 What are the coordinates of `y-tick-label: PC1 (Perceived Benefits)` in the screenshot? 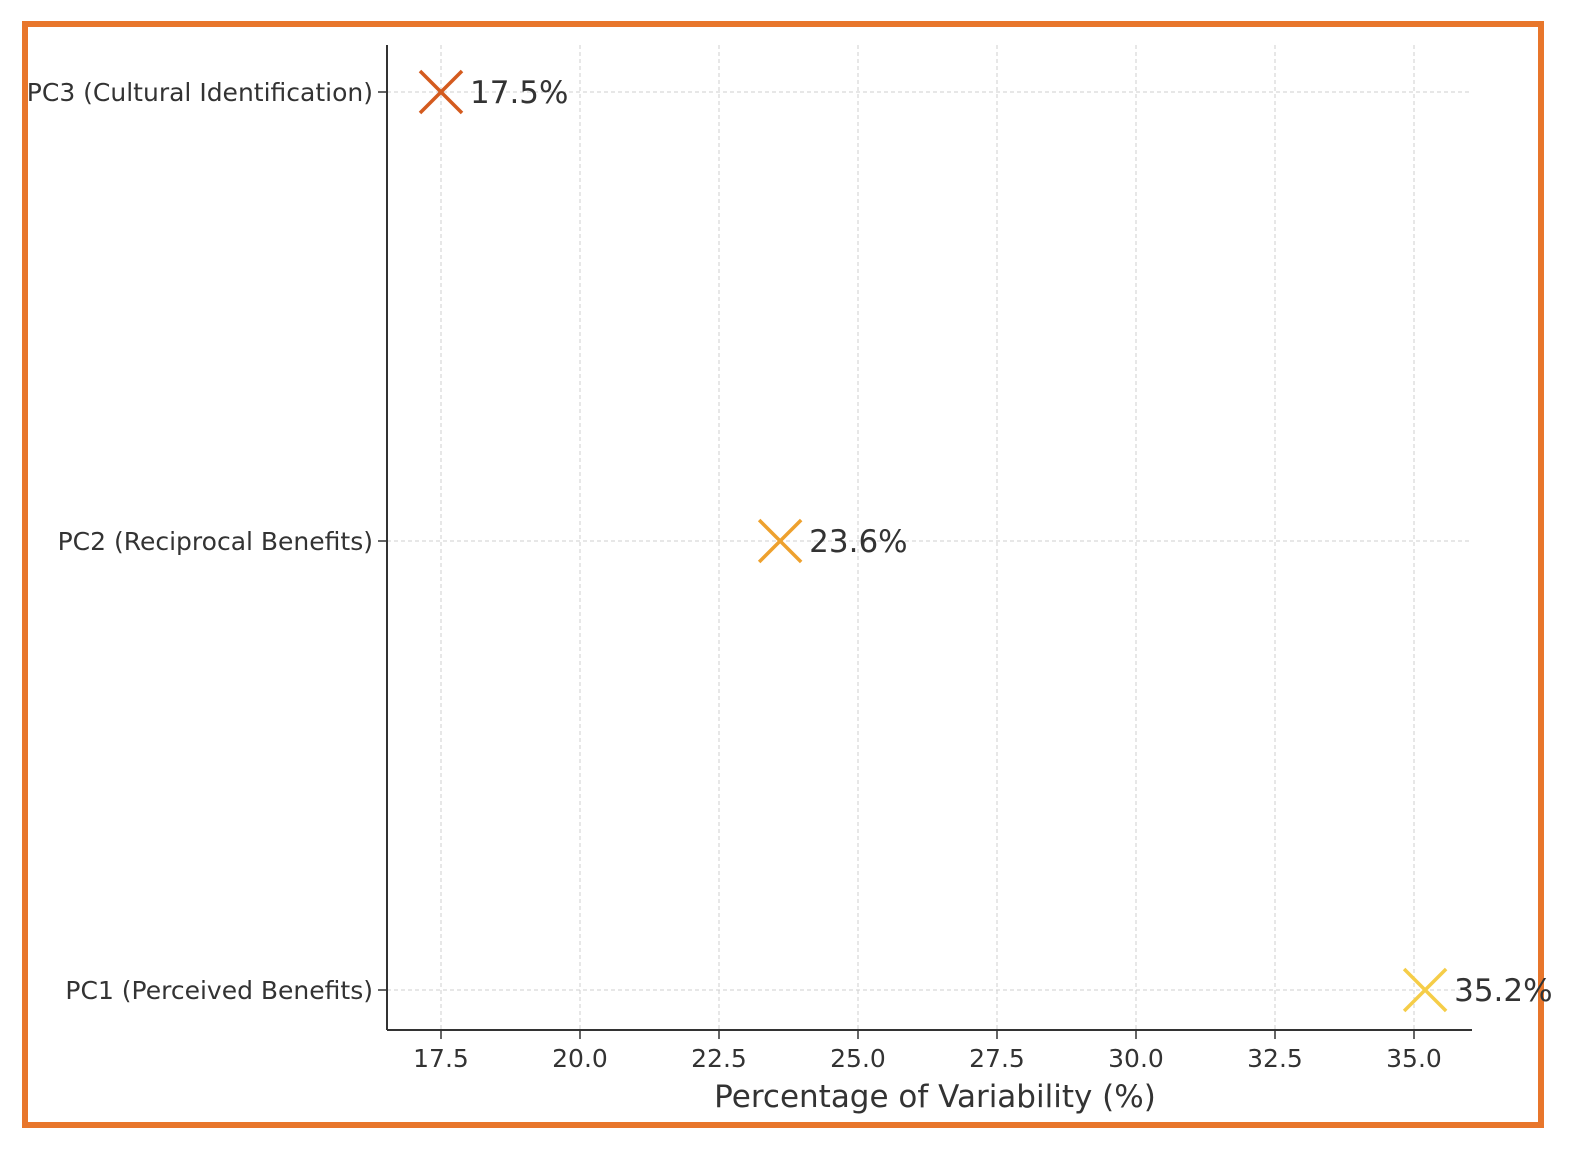 It's located at (219, 990).